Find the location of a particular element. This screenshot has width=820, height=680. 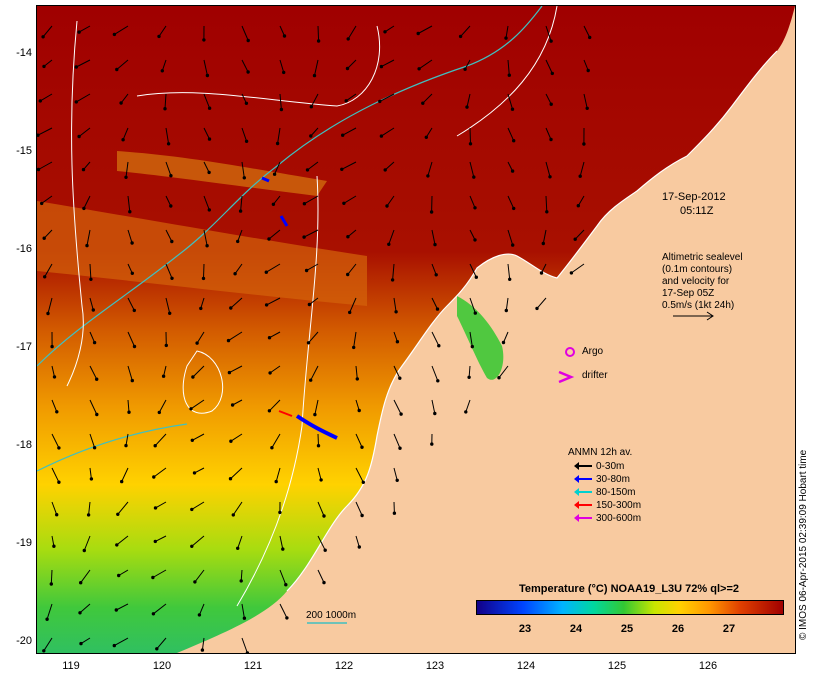

map-date: 17-Sep-2012 is located at coordinates (694, 197).